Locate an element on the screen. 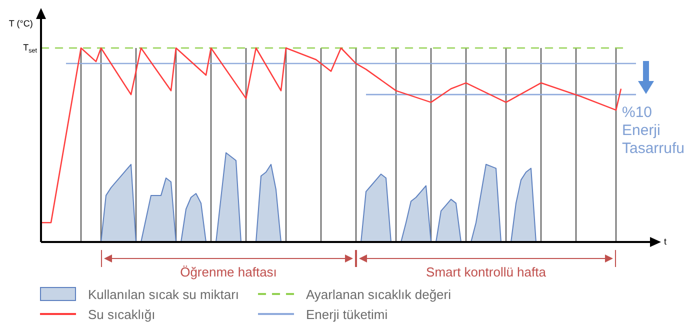  legend-label: Enerji tüketimi is located at coordinates (347, 314).